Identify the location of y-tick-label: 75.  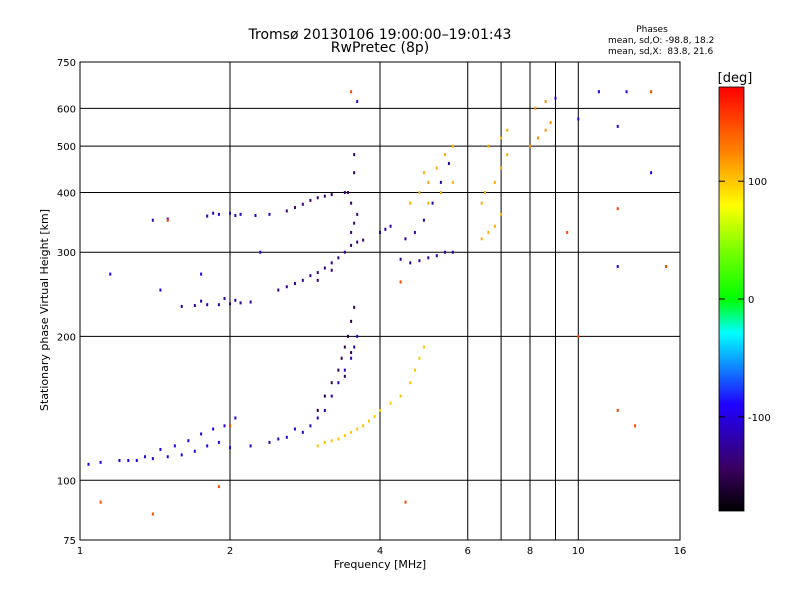
(69, 541).